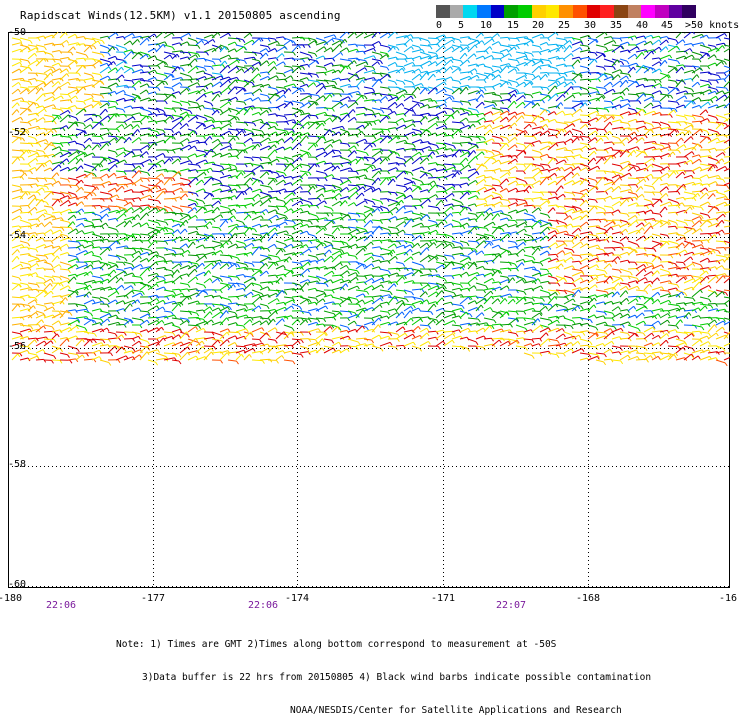 This screenshot has height=727, width=740. Describe the element at coordinates (590, 25) in the screenshot. I see `colorbar-label: 30` at that location.